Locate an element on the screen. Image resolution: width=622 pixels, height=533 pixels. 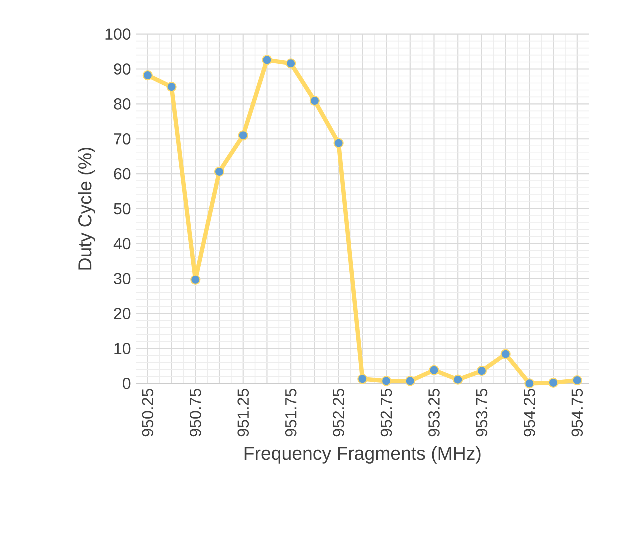
y-tick-label: 40 is located at coordinates (122, 244).